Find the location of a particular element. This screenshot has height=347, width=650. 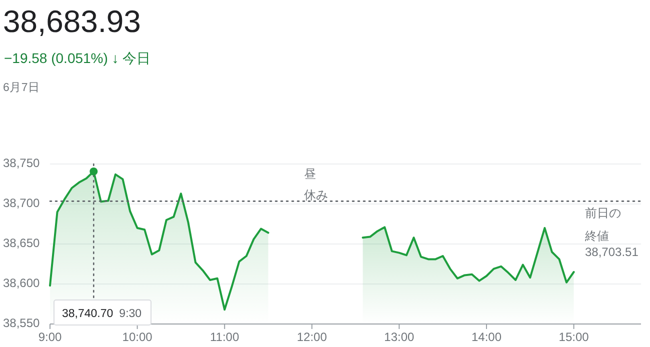

y-tick-label: 38,550 is located at coordinates (21, 323).